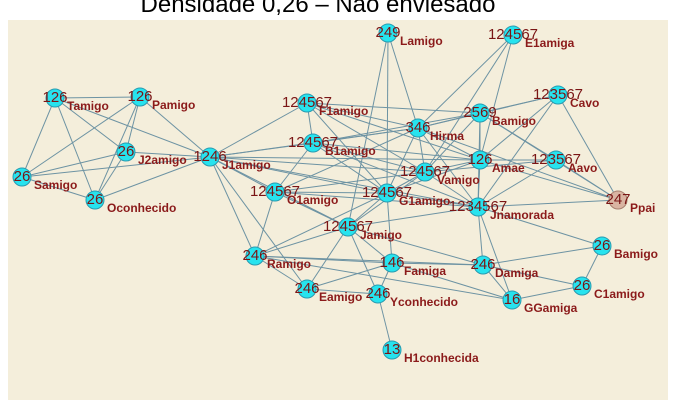 The height and width of the screenshot is (405, 676). Describe the element at coordinates (558, 94) in the screenshot. I see `node-id: 123567` at that location.